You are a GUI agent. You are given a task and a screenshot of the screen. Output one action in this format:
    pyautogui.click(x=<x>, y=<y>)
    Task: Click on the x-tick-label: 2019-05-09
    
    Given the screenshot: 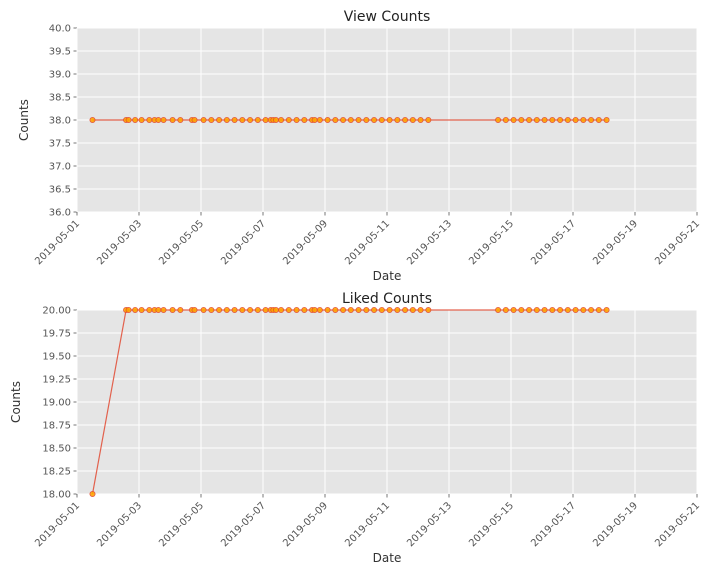 What is the action you would take?
    pyautogui.click(x=305, y=242)
    